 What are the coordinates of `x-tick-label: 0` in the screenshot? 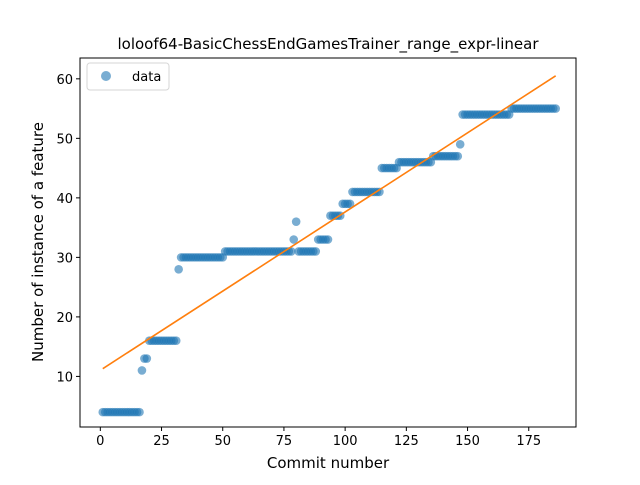 It's located at (100, 441).